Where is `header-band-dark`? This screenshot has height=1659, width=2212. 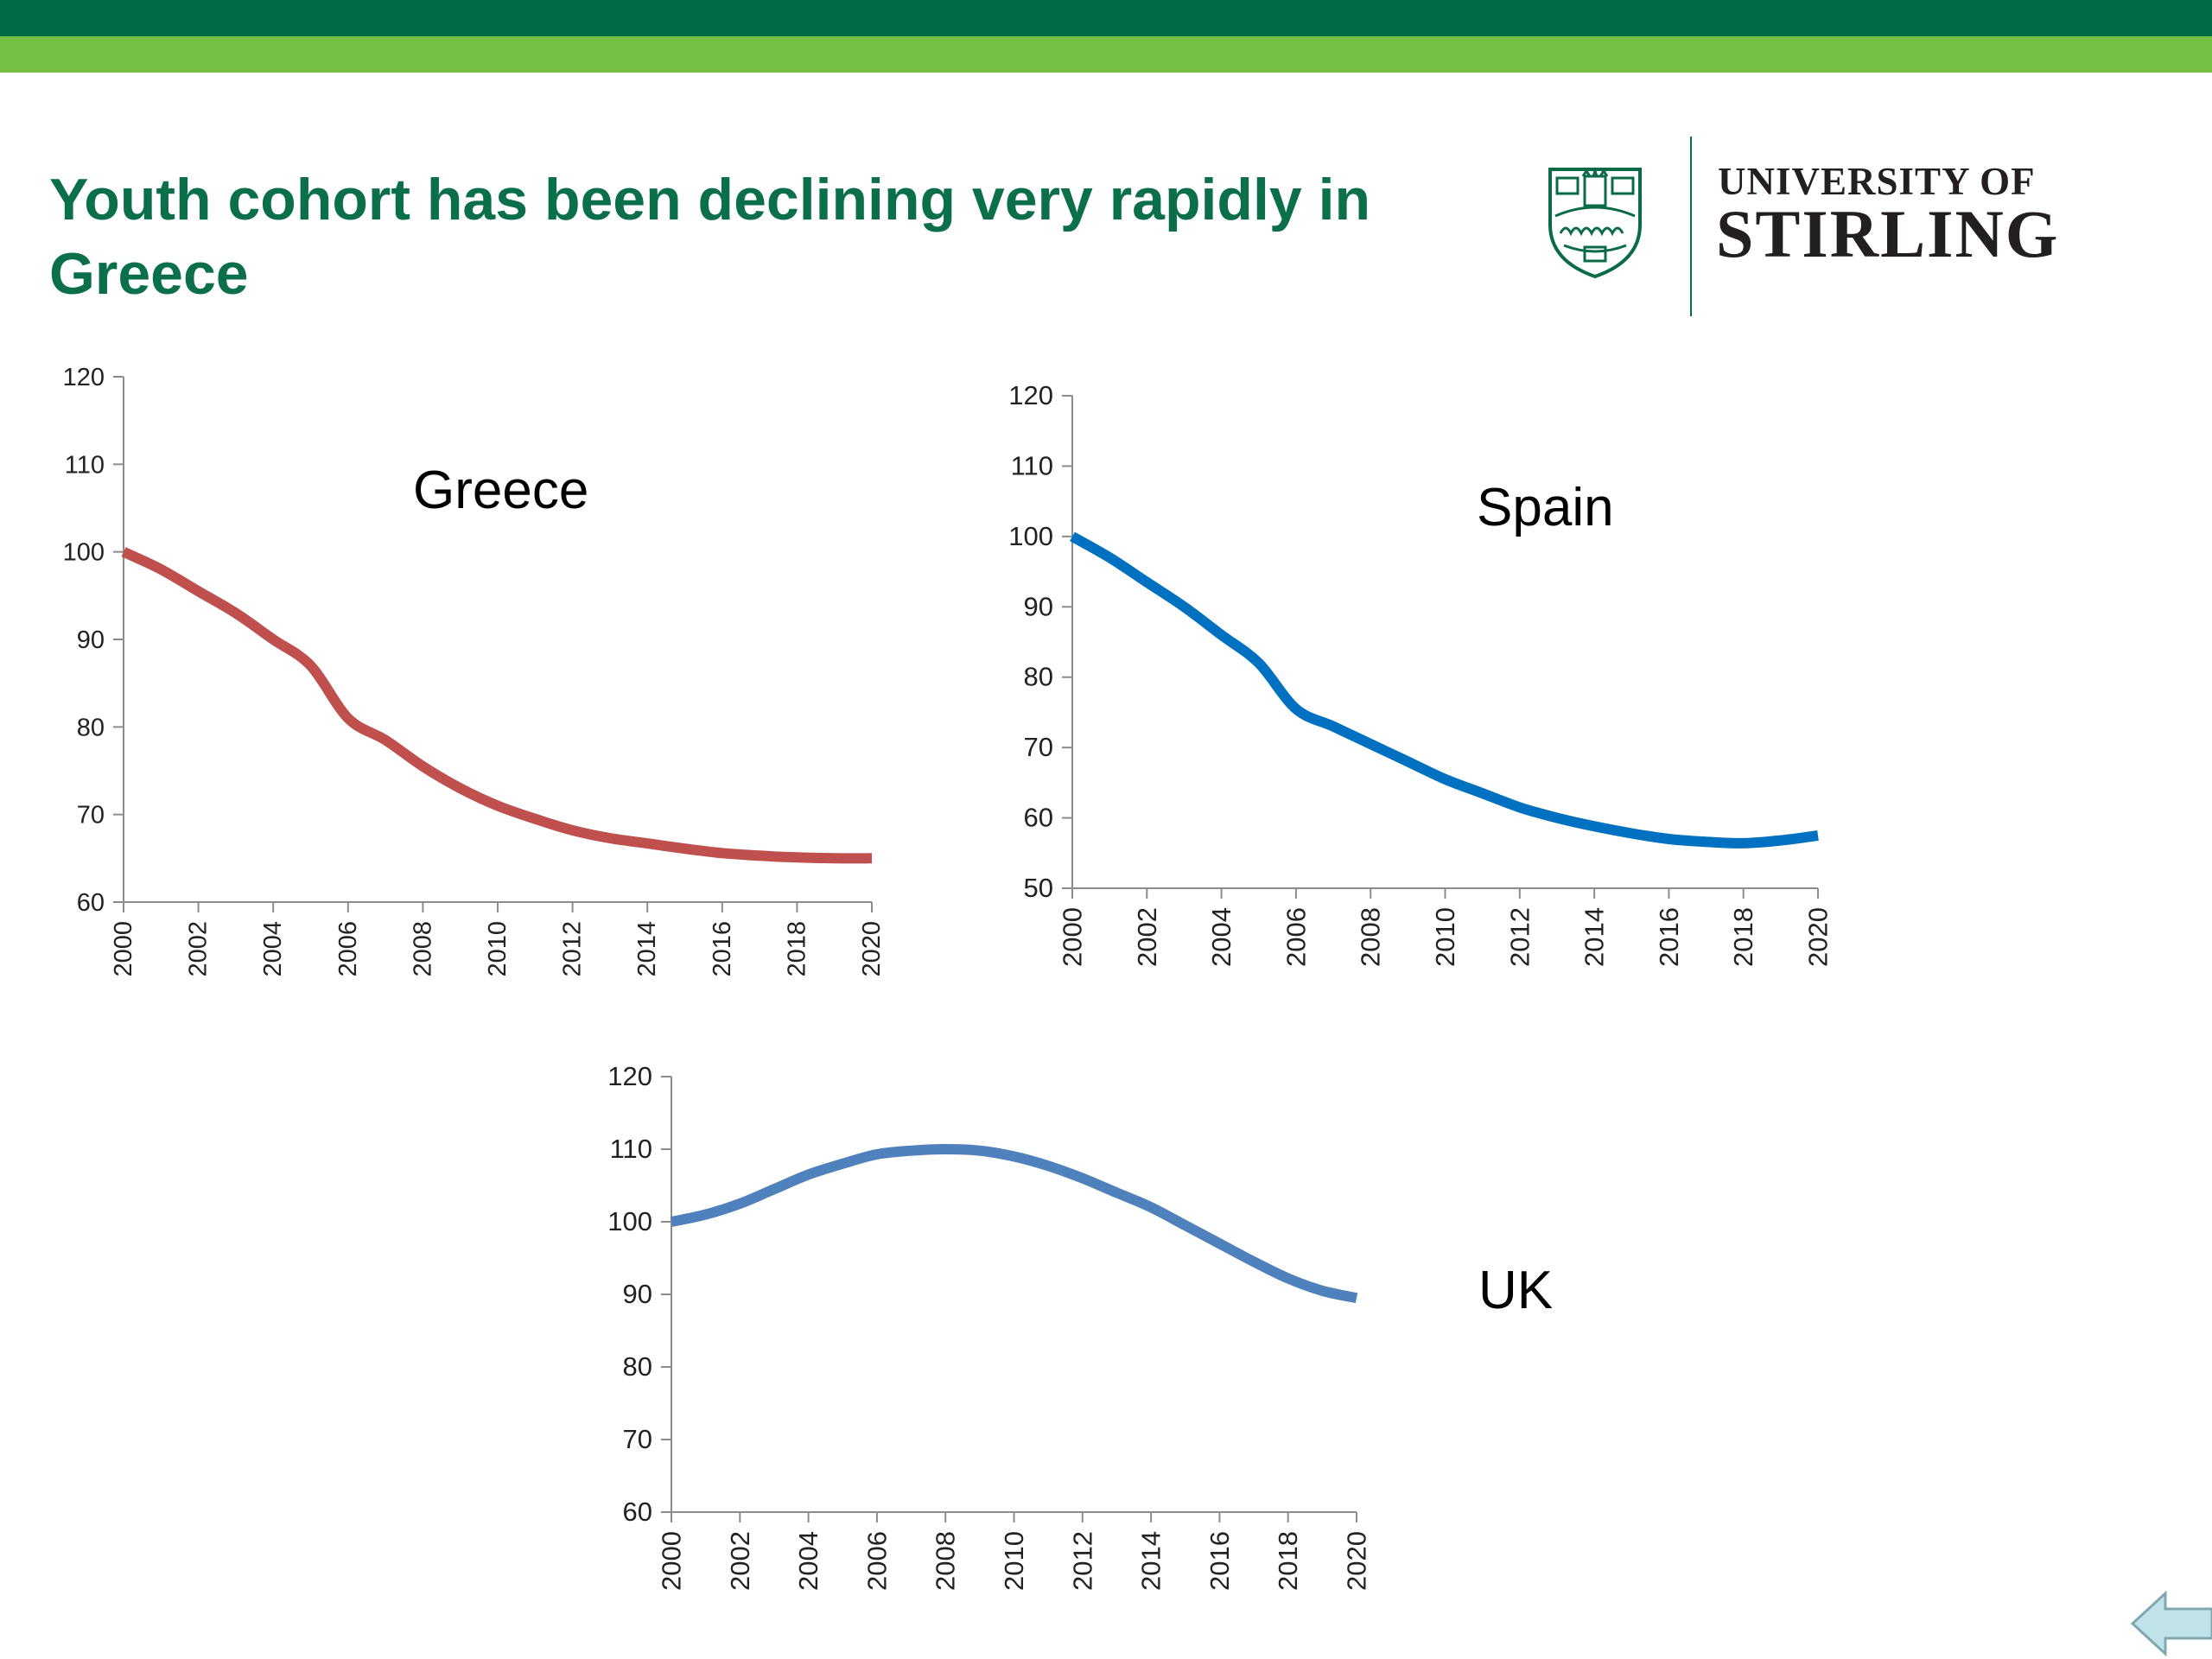
header-band-dark is located at coordinates (1106, 18).